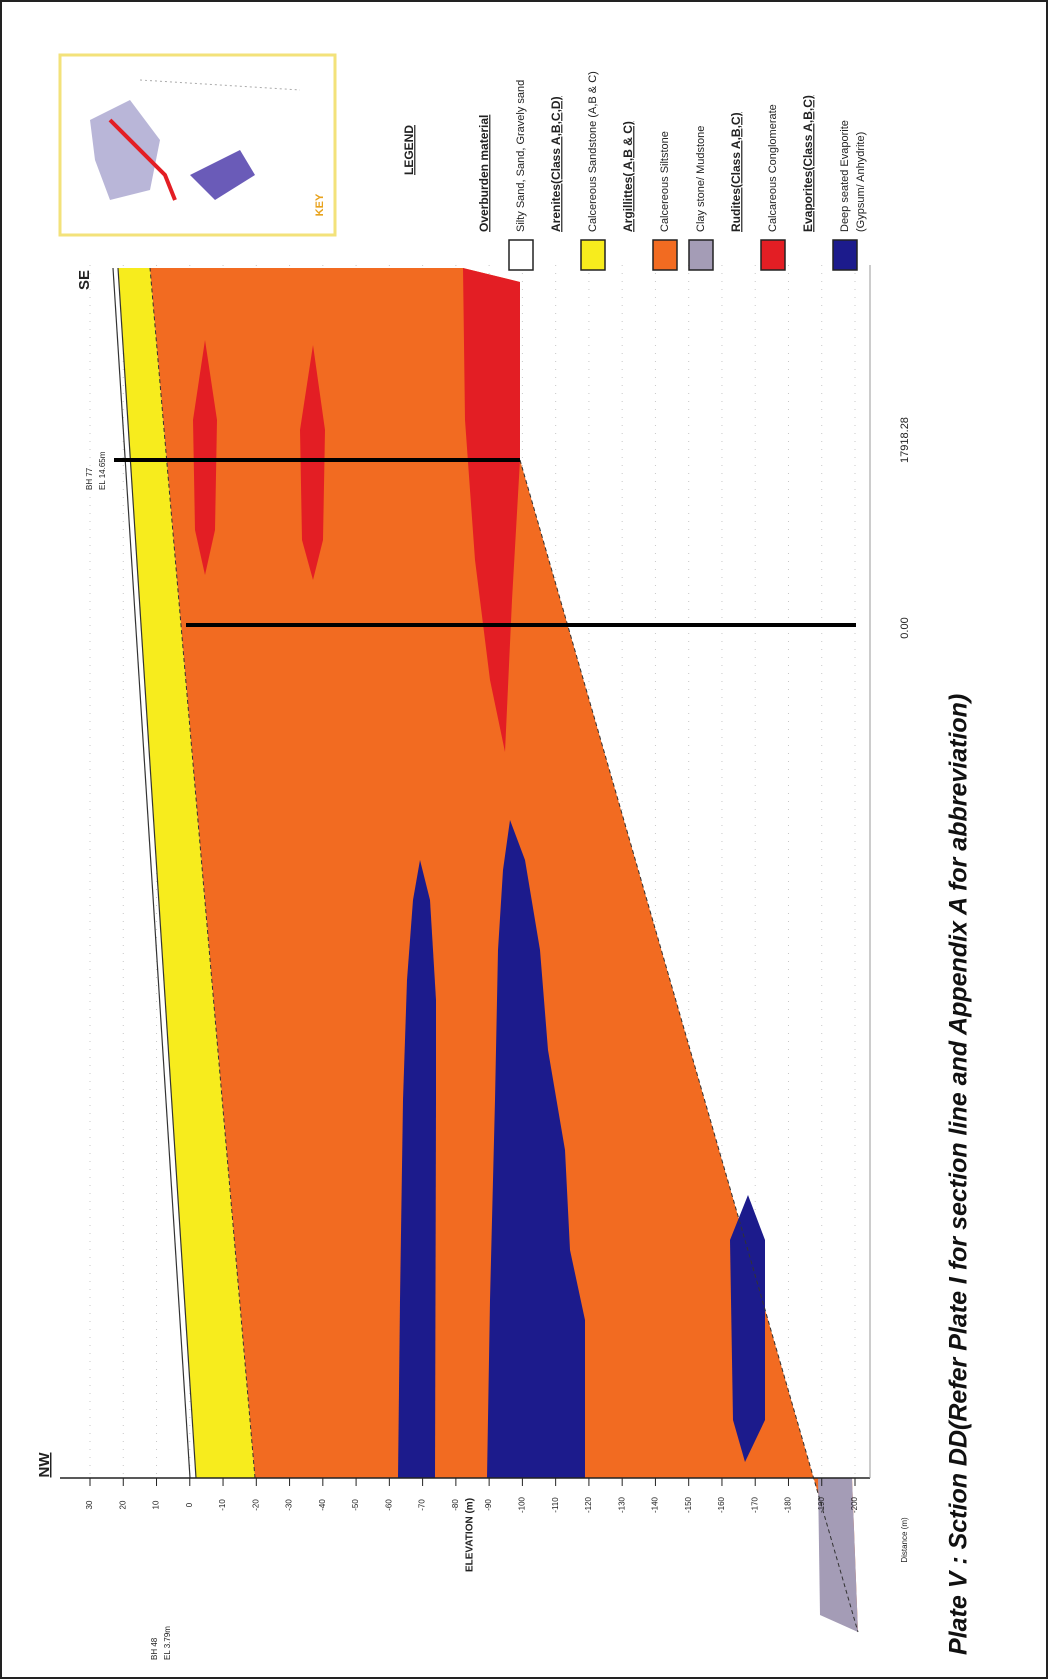  Describe the element at coordinates (838, 1555) in the screenshot. I see `mudstone-layer` at that location.